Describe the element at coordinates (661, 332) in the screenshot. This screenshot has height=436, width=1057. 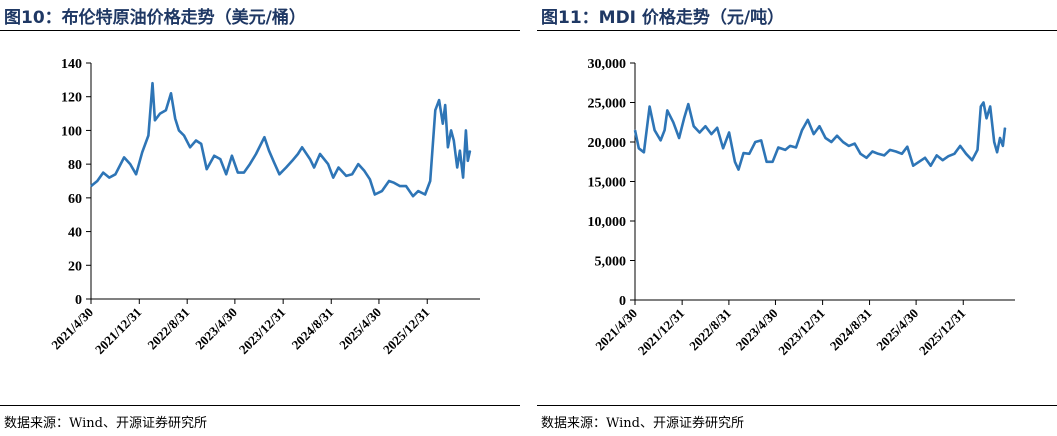
I see `x-tick-label: 2021/12/31` at that location.